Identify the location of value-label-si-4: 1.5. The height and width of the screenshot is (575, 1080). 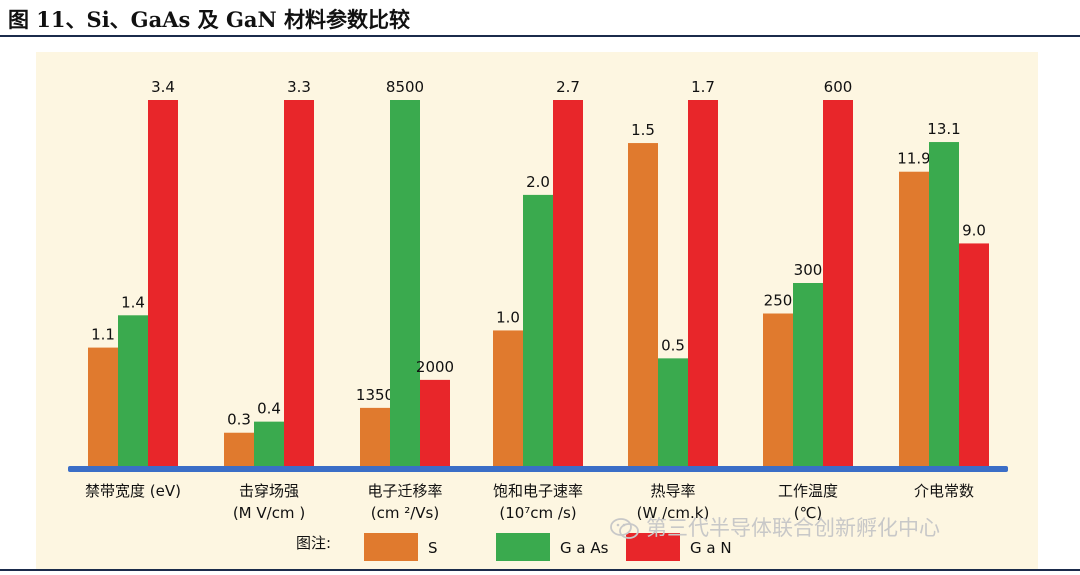
(643, 130).